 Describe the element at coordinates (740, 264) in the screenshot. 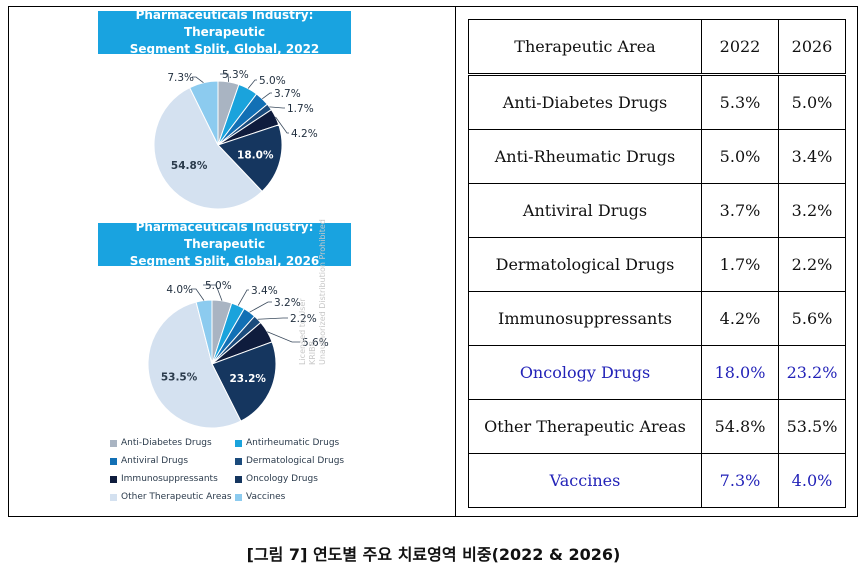

I see `cell-2022: 1.7%` at that location.